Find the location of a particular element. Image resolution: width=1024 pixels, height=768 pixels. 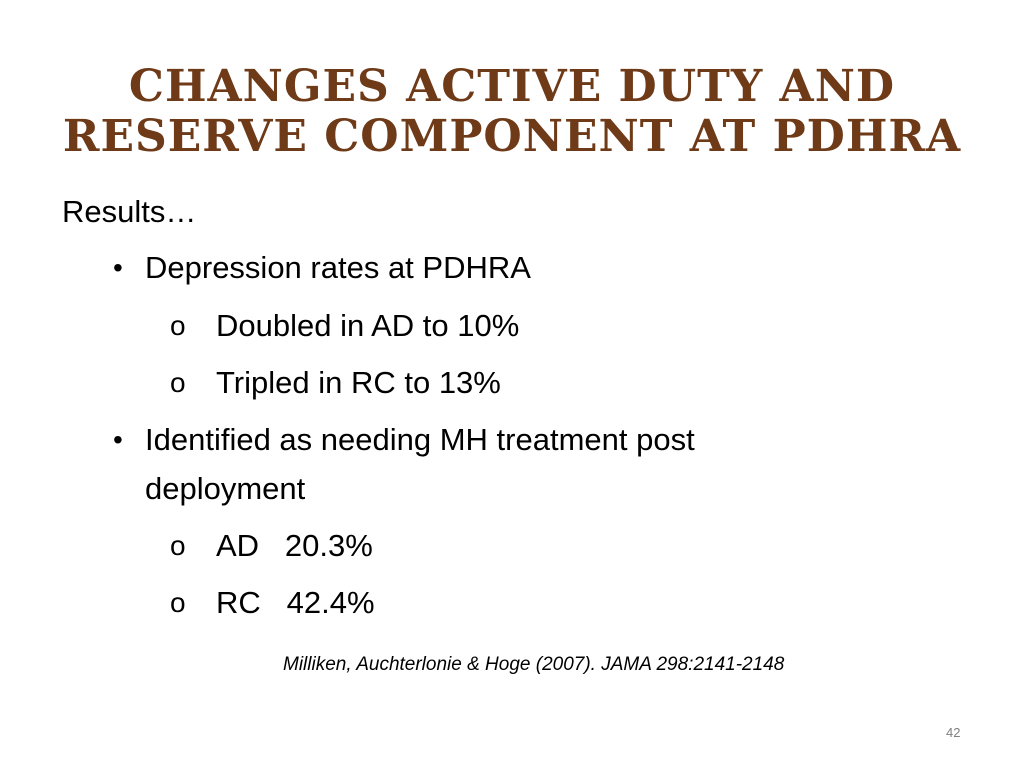

slide-title-line-2: Reserve Component at PDHRA is located at coordinates (512, 136).